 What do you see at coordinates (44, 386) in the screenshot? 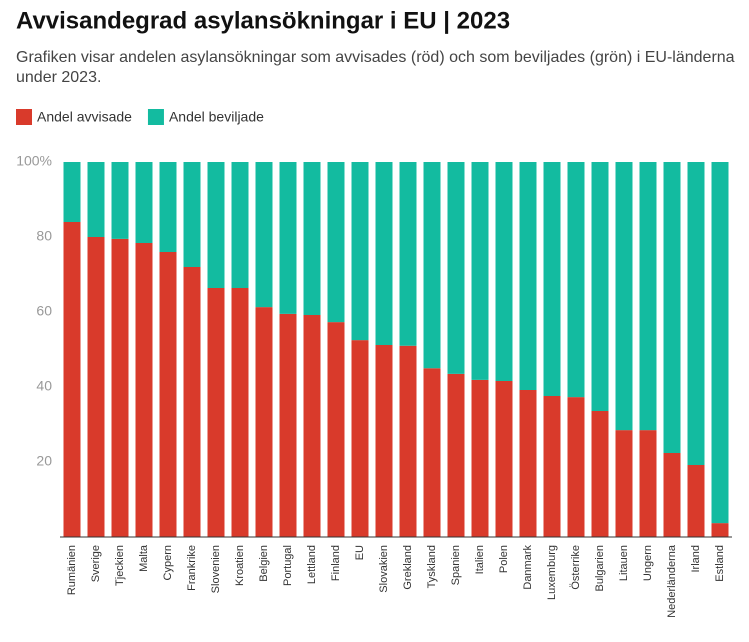
I see `y-tick-label: 40` at bounding box center [44, 386].